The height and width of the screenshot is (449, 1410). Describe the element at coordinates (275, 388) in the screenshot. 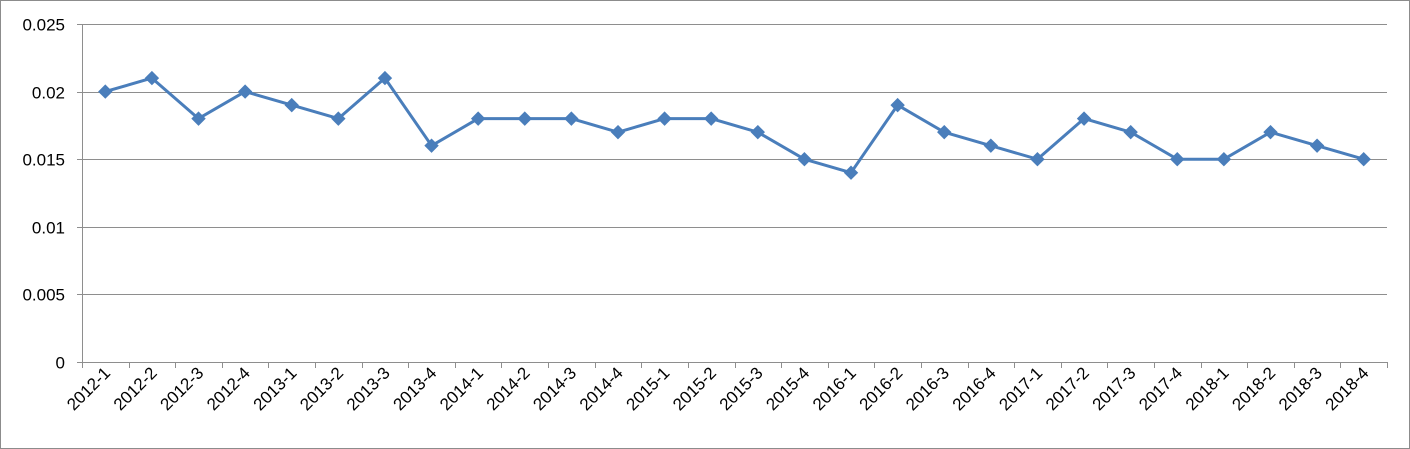

I see `x-tick-label: 2013-1` at that location.